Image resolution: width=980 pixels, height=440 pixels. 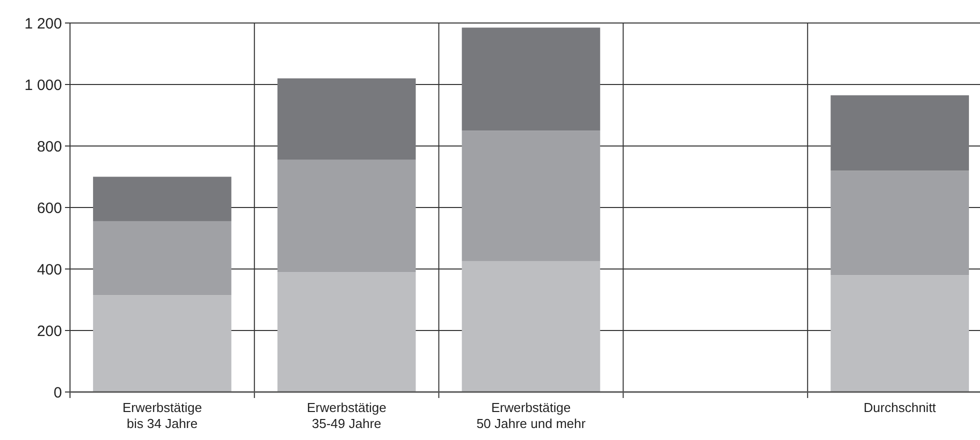 What do you see at coordinates (346, 415) in the screenshot?
I see `x-tick-label: Erwerbstätige 35-49 Jahre` at bounding box center [346, 415].